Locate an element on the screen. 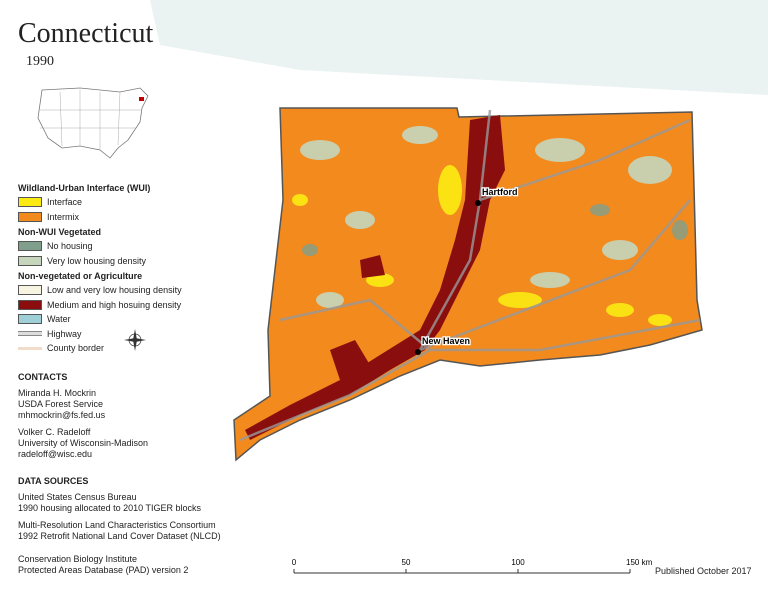 The height and width of the screenshot is (593, 768). contact-line: USDA Forest Service is located at coordinates (61, 403).